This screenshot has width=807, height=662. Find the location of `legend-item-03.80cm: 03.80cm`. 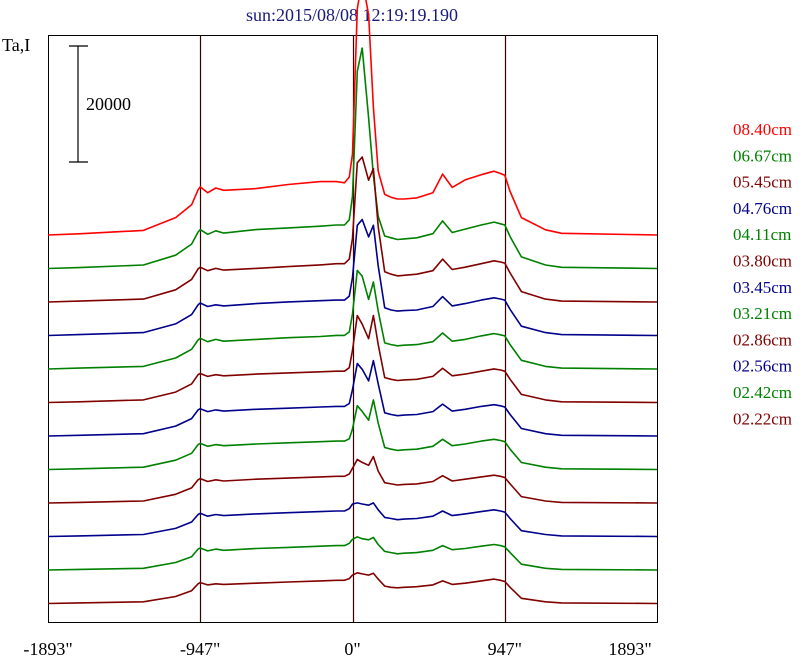

legend-item-03.80cm: 03.80cm is located at coordinates (762, 261).